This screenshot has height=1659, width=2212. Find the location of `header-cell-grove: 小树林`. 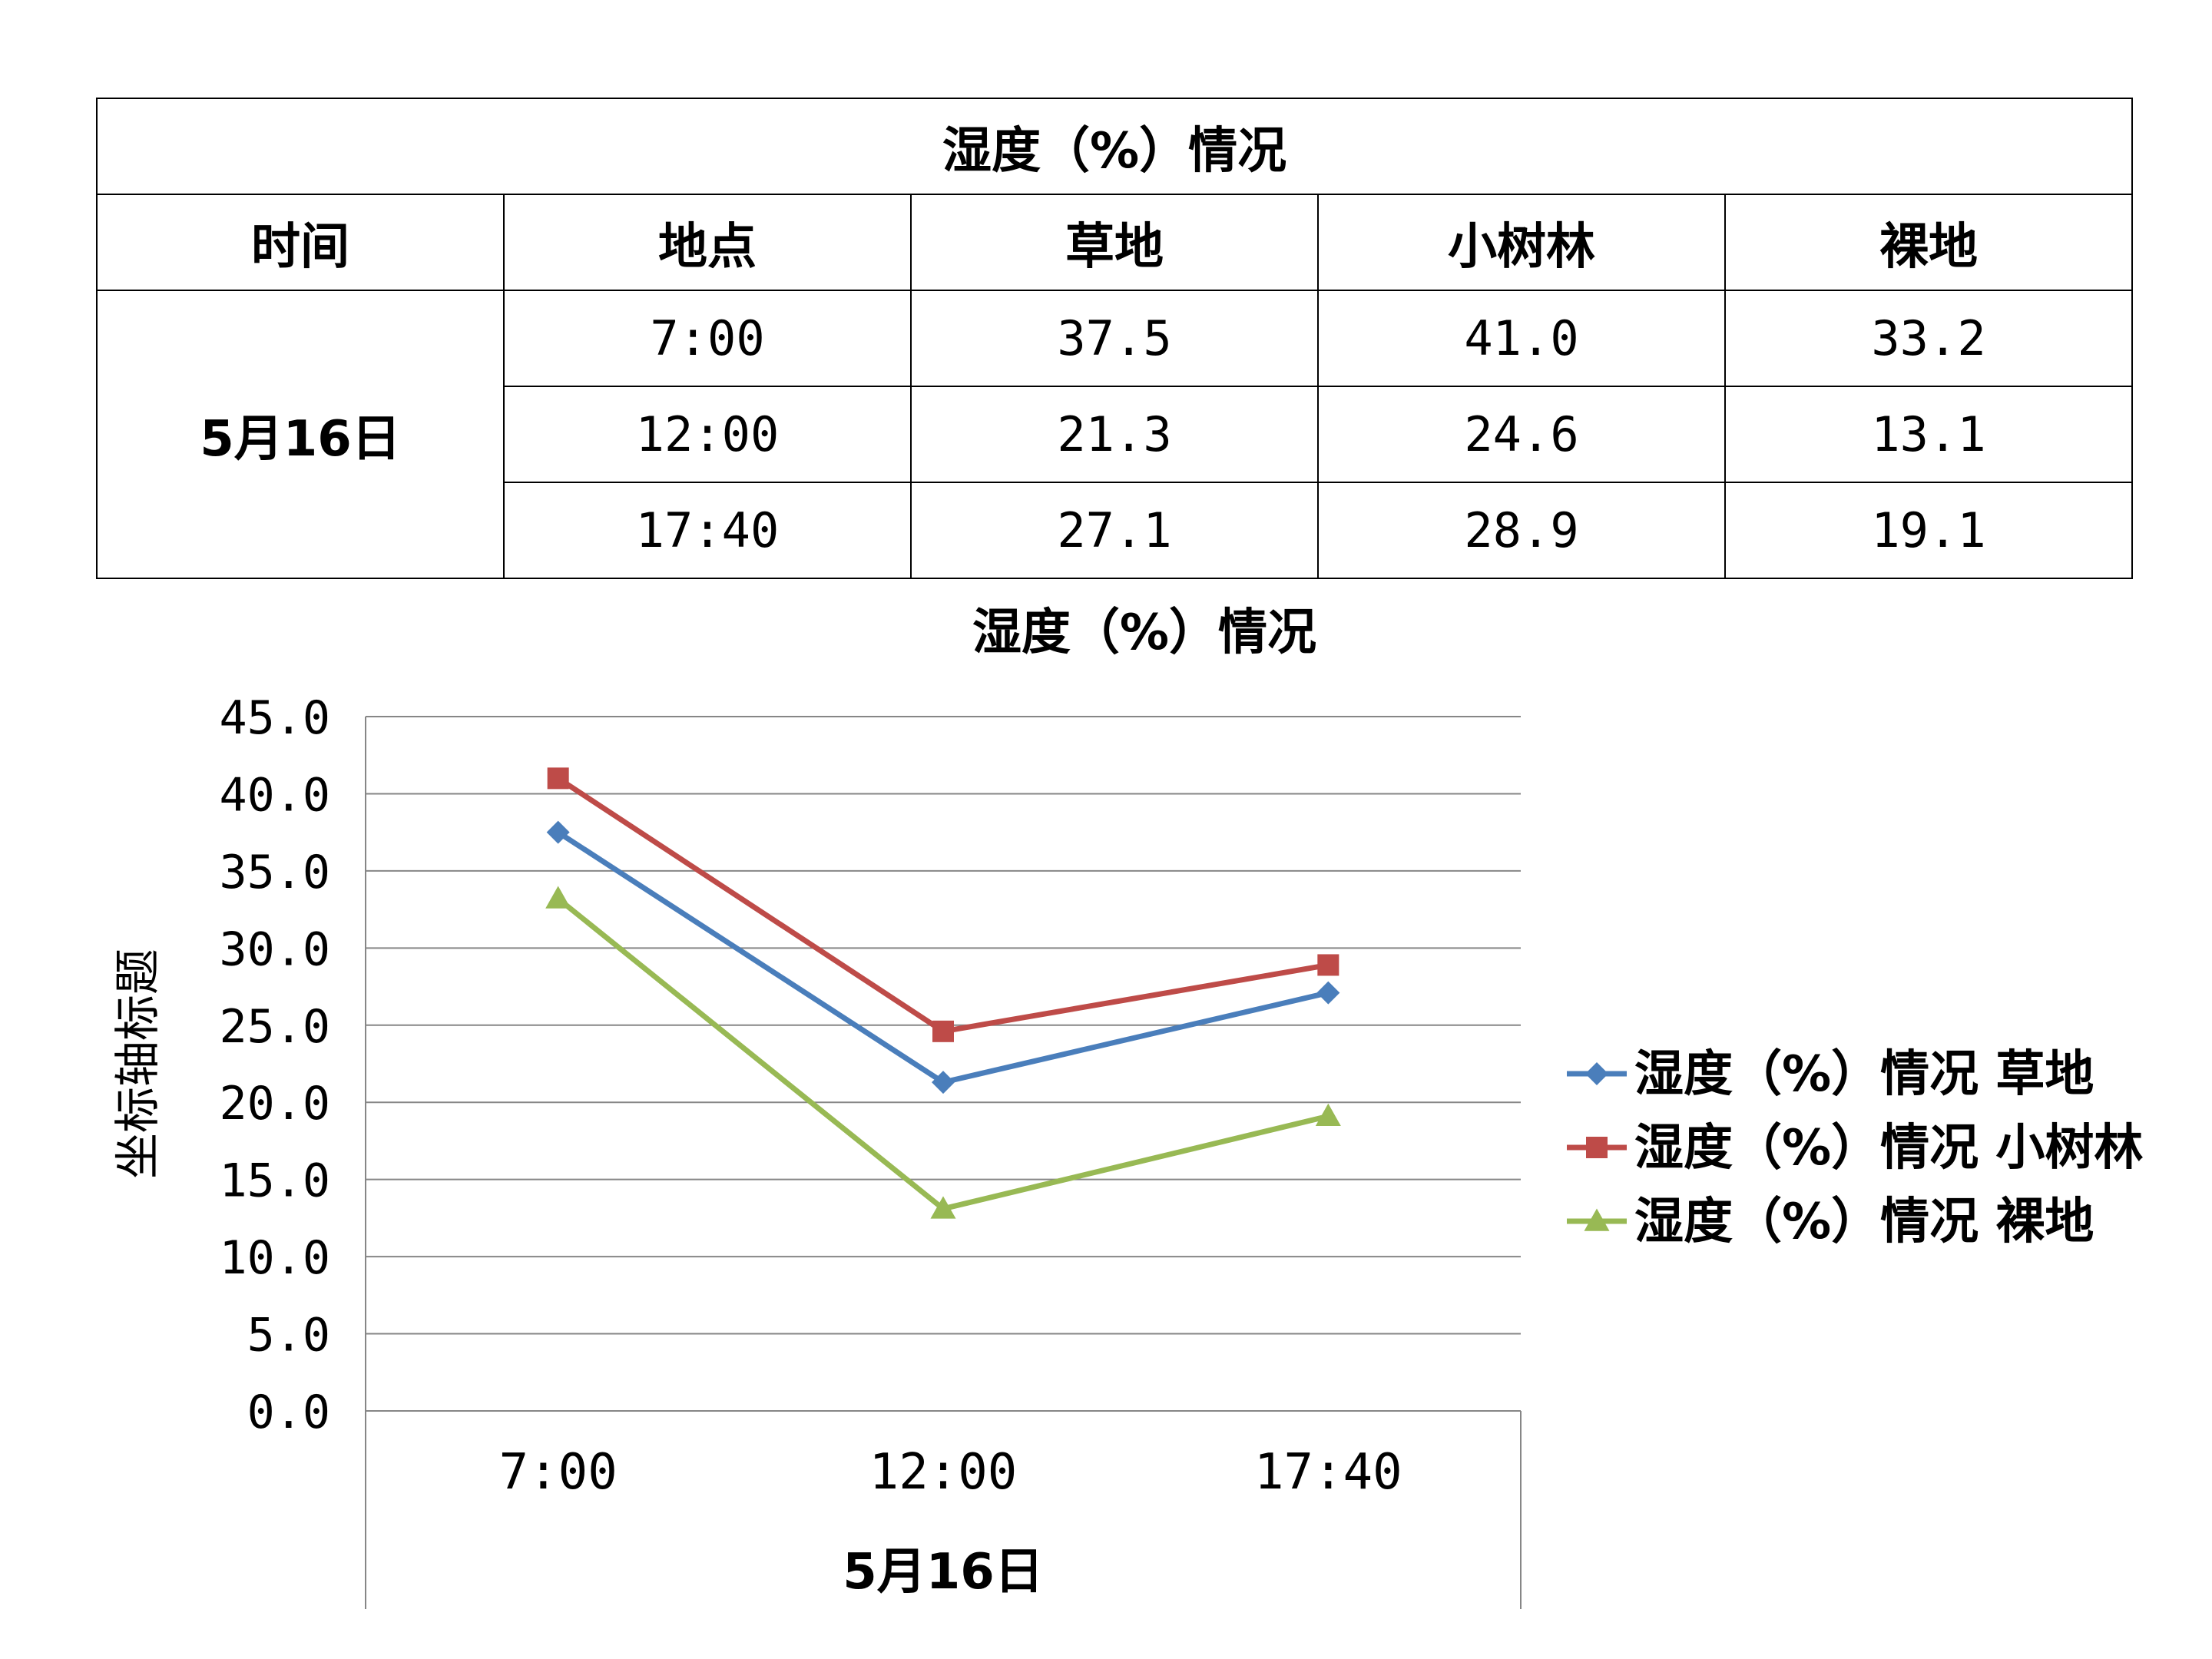

header-cell-grove: 小树林 is located at coordinates (1522, 243).